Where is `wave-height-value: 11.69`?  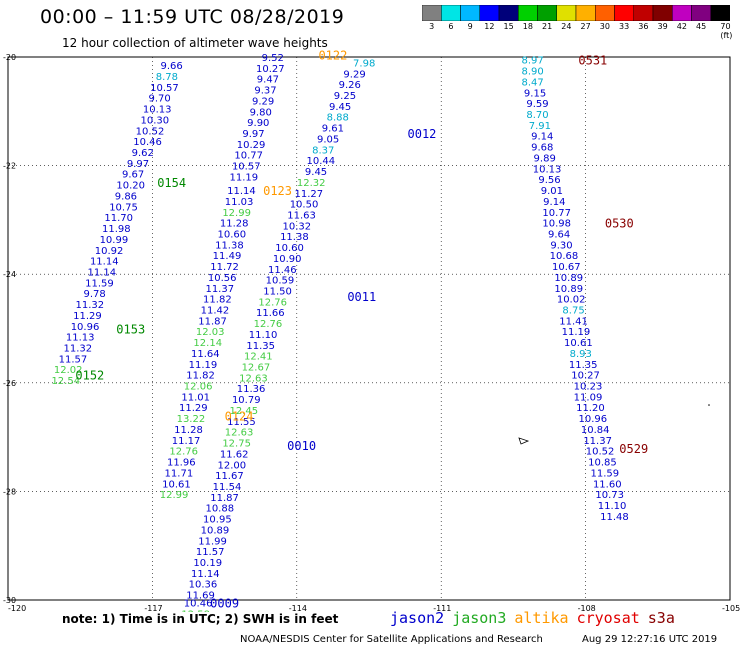
wave-height-value: 11.69 is located at coordinates (200, 596).